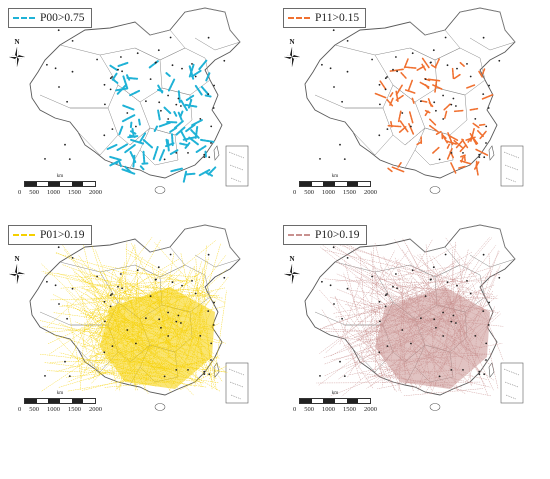 The height and width of the screenshot is (479, 550). I want to click on legend-label: P10>0.19, so click(337, 235).